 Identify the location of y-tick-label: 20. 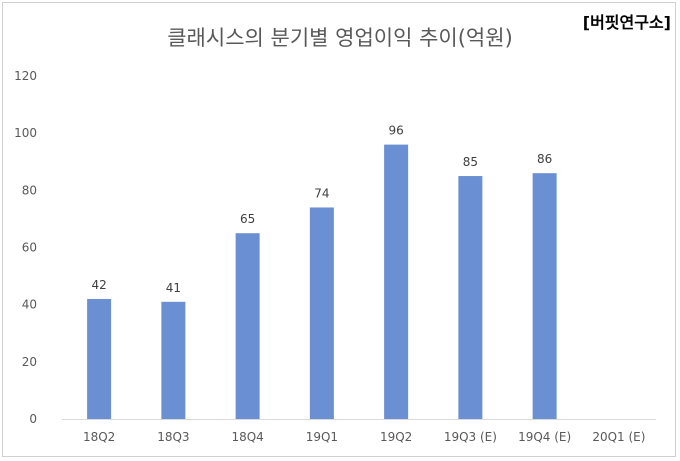
(29, 362).